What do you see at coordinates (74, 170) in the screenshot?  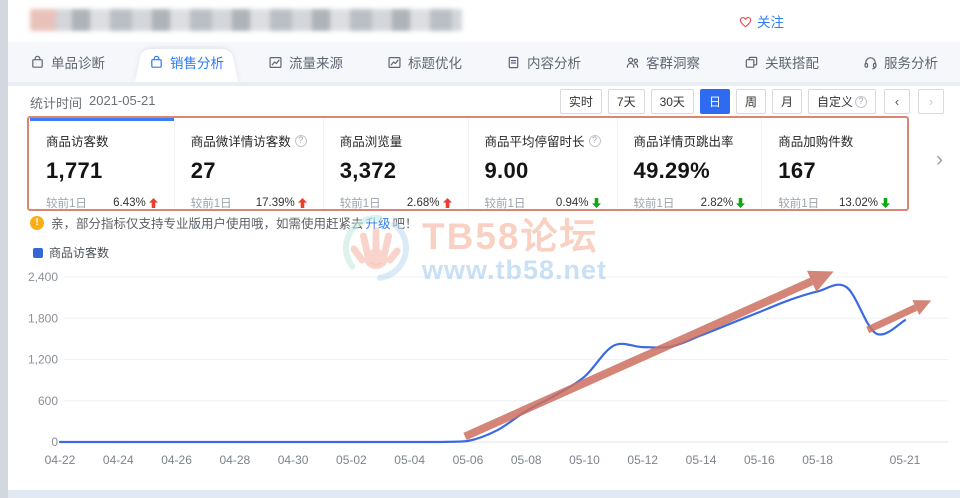 I see `metric-value: 1,771` at bounding box center [74, 170].